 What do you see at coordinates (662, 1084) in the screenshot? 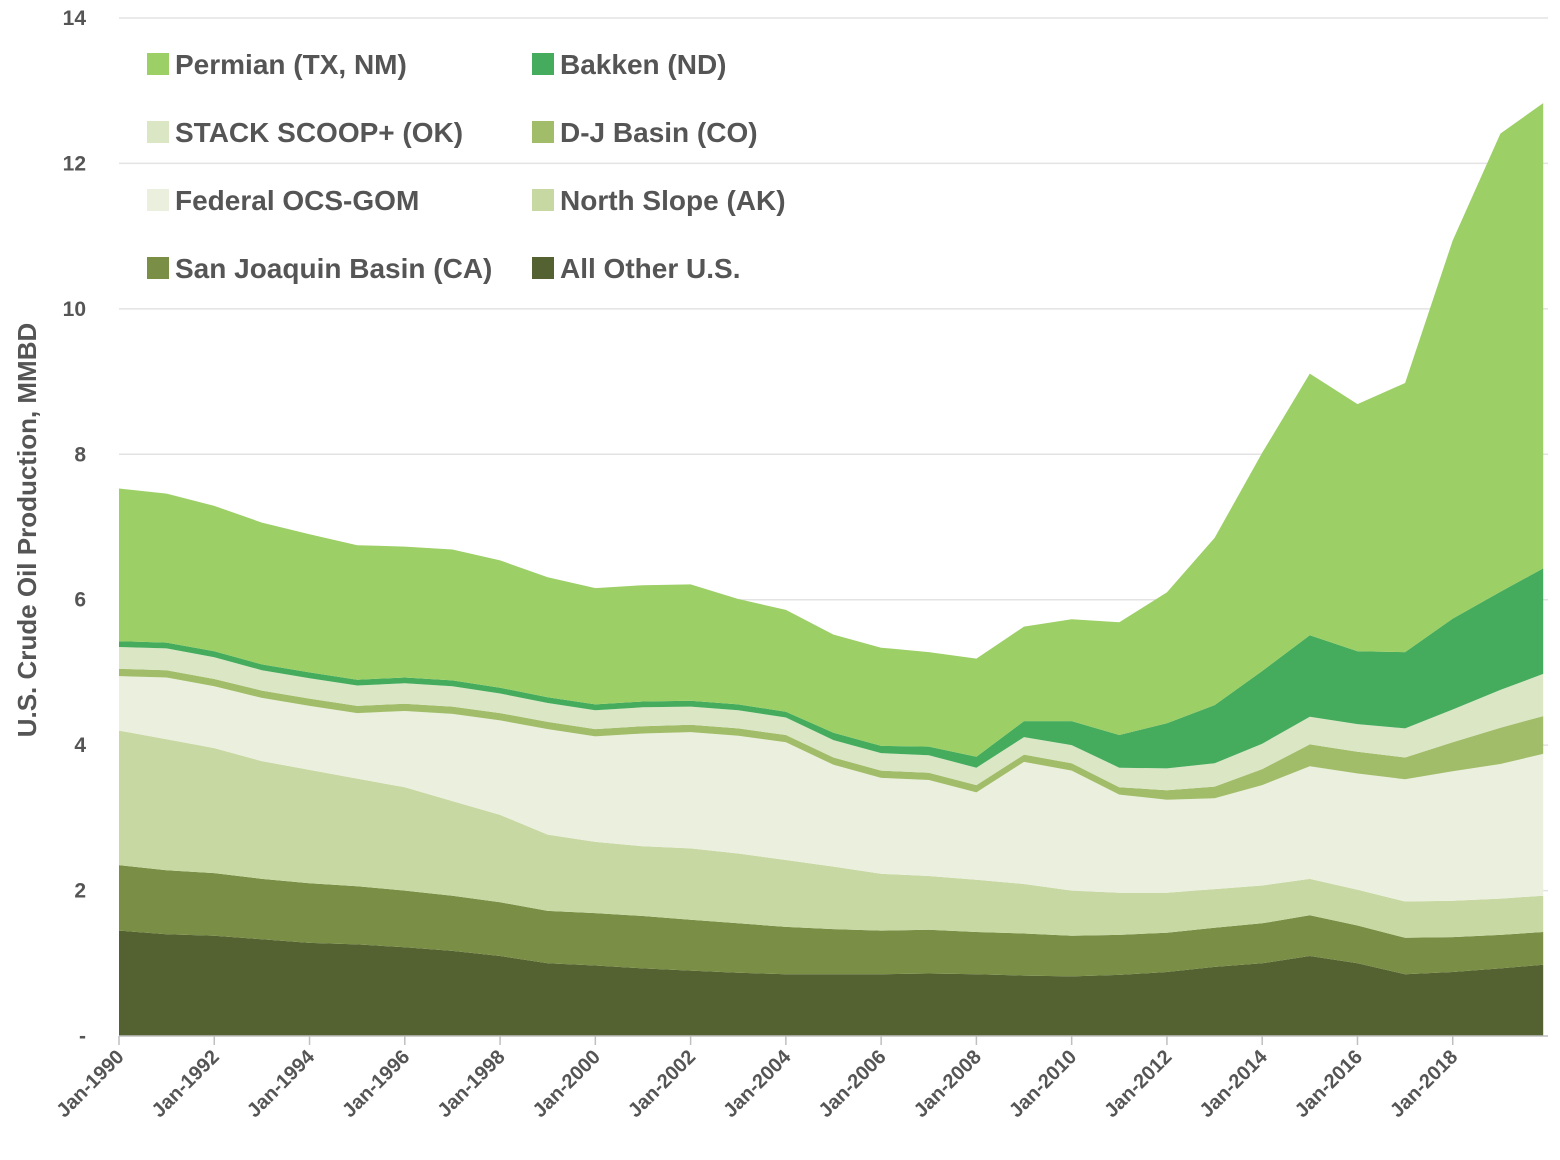
I see `x-tick-label: Jan-2002` at bounding box center [662, 1084].